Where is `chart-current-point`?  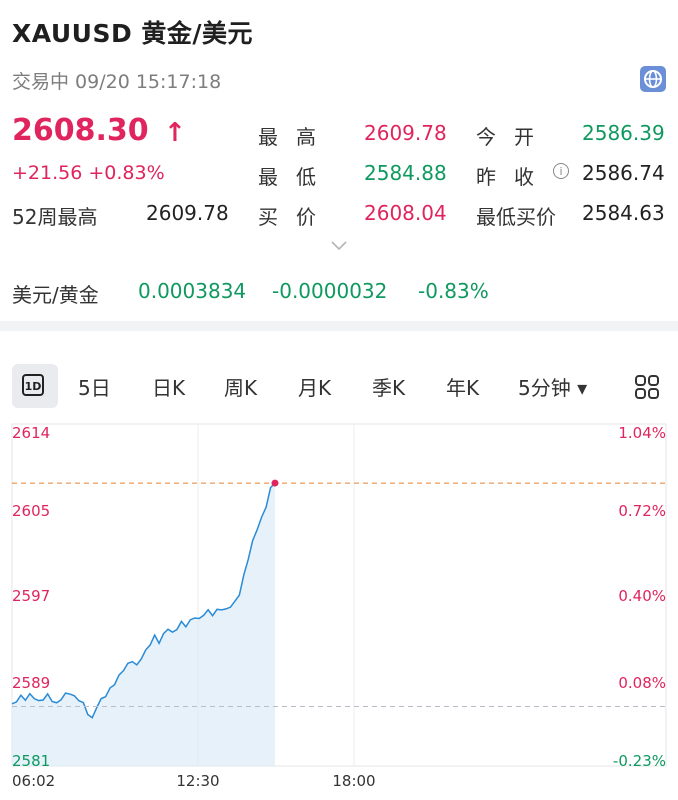 chart-current-point is located at coordinates (275, 483).